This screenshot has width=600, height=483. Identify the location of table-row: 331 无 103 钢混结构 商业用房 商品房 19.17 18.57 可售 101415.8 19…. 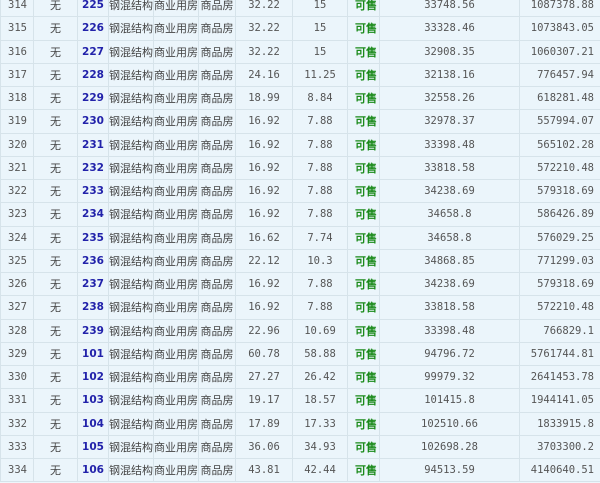
(300, 400).